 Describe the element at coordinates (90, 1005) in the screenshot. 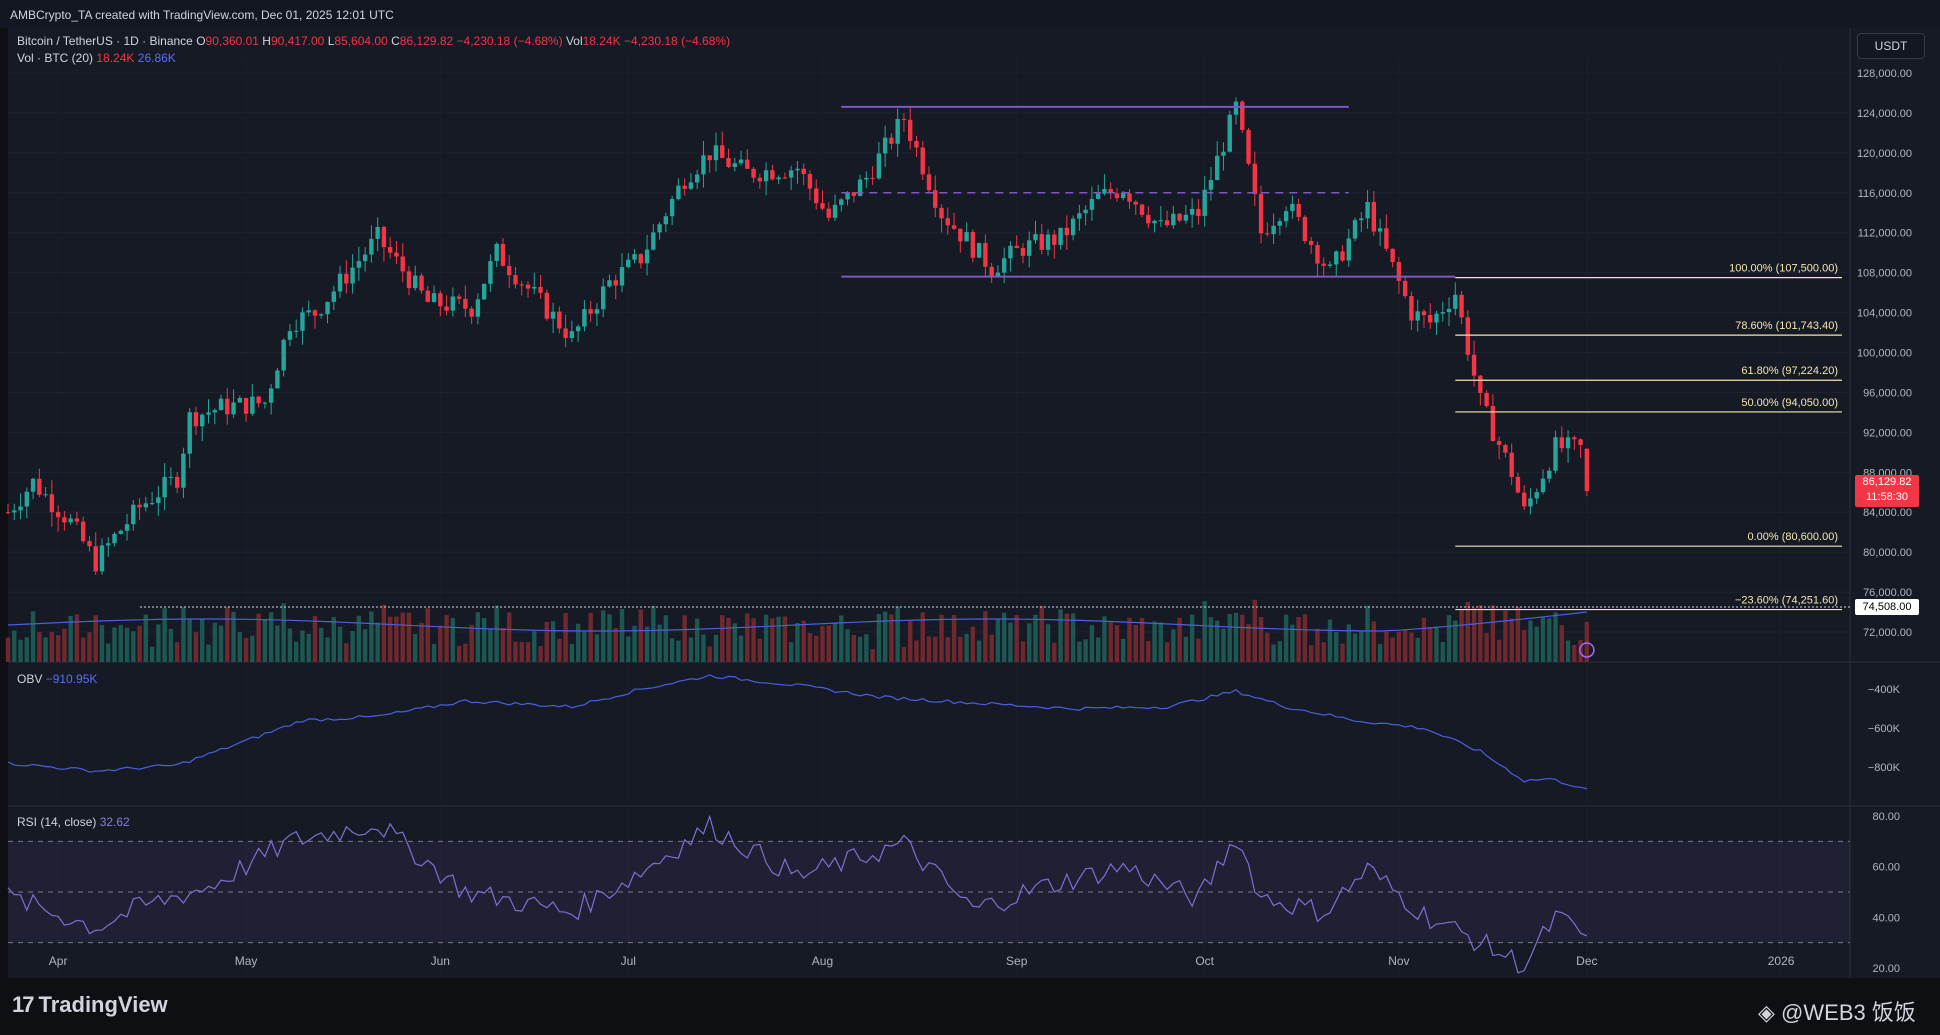

I see `tradingview-brand: 17 TradingView` at that location.